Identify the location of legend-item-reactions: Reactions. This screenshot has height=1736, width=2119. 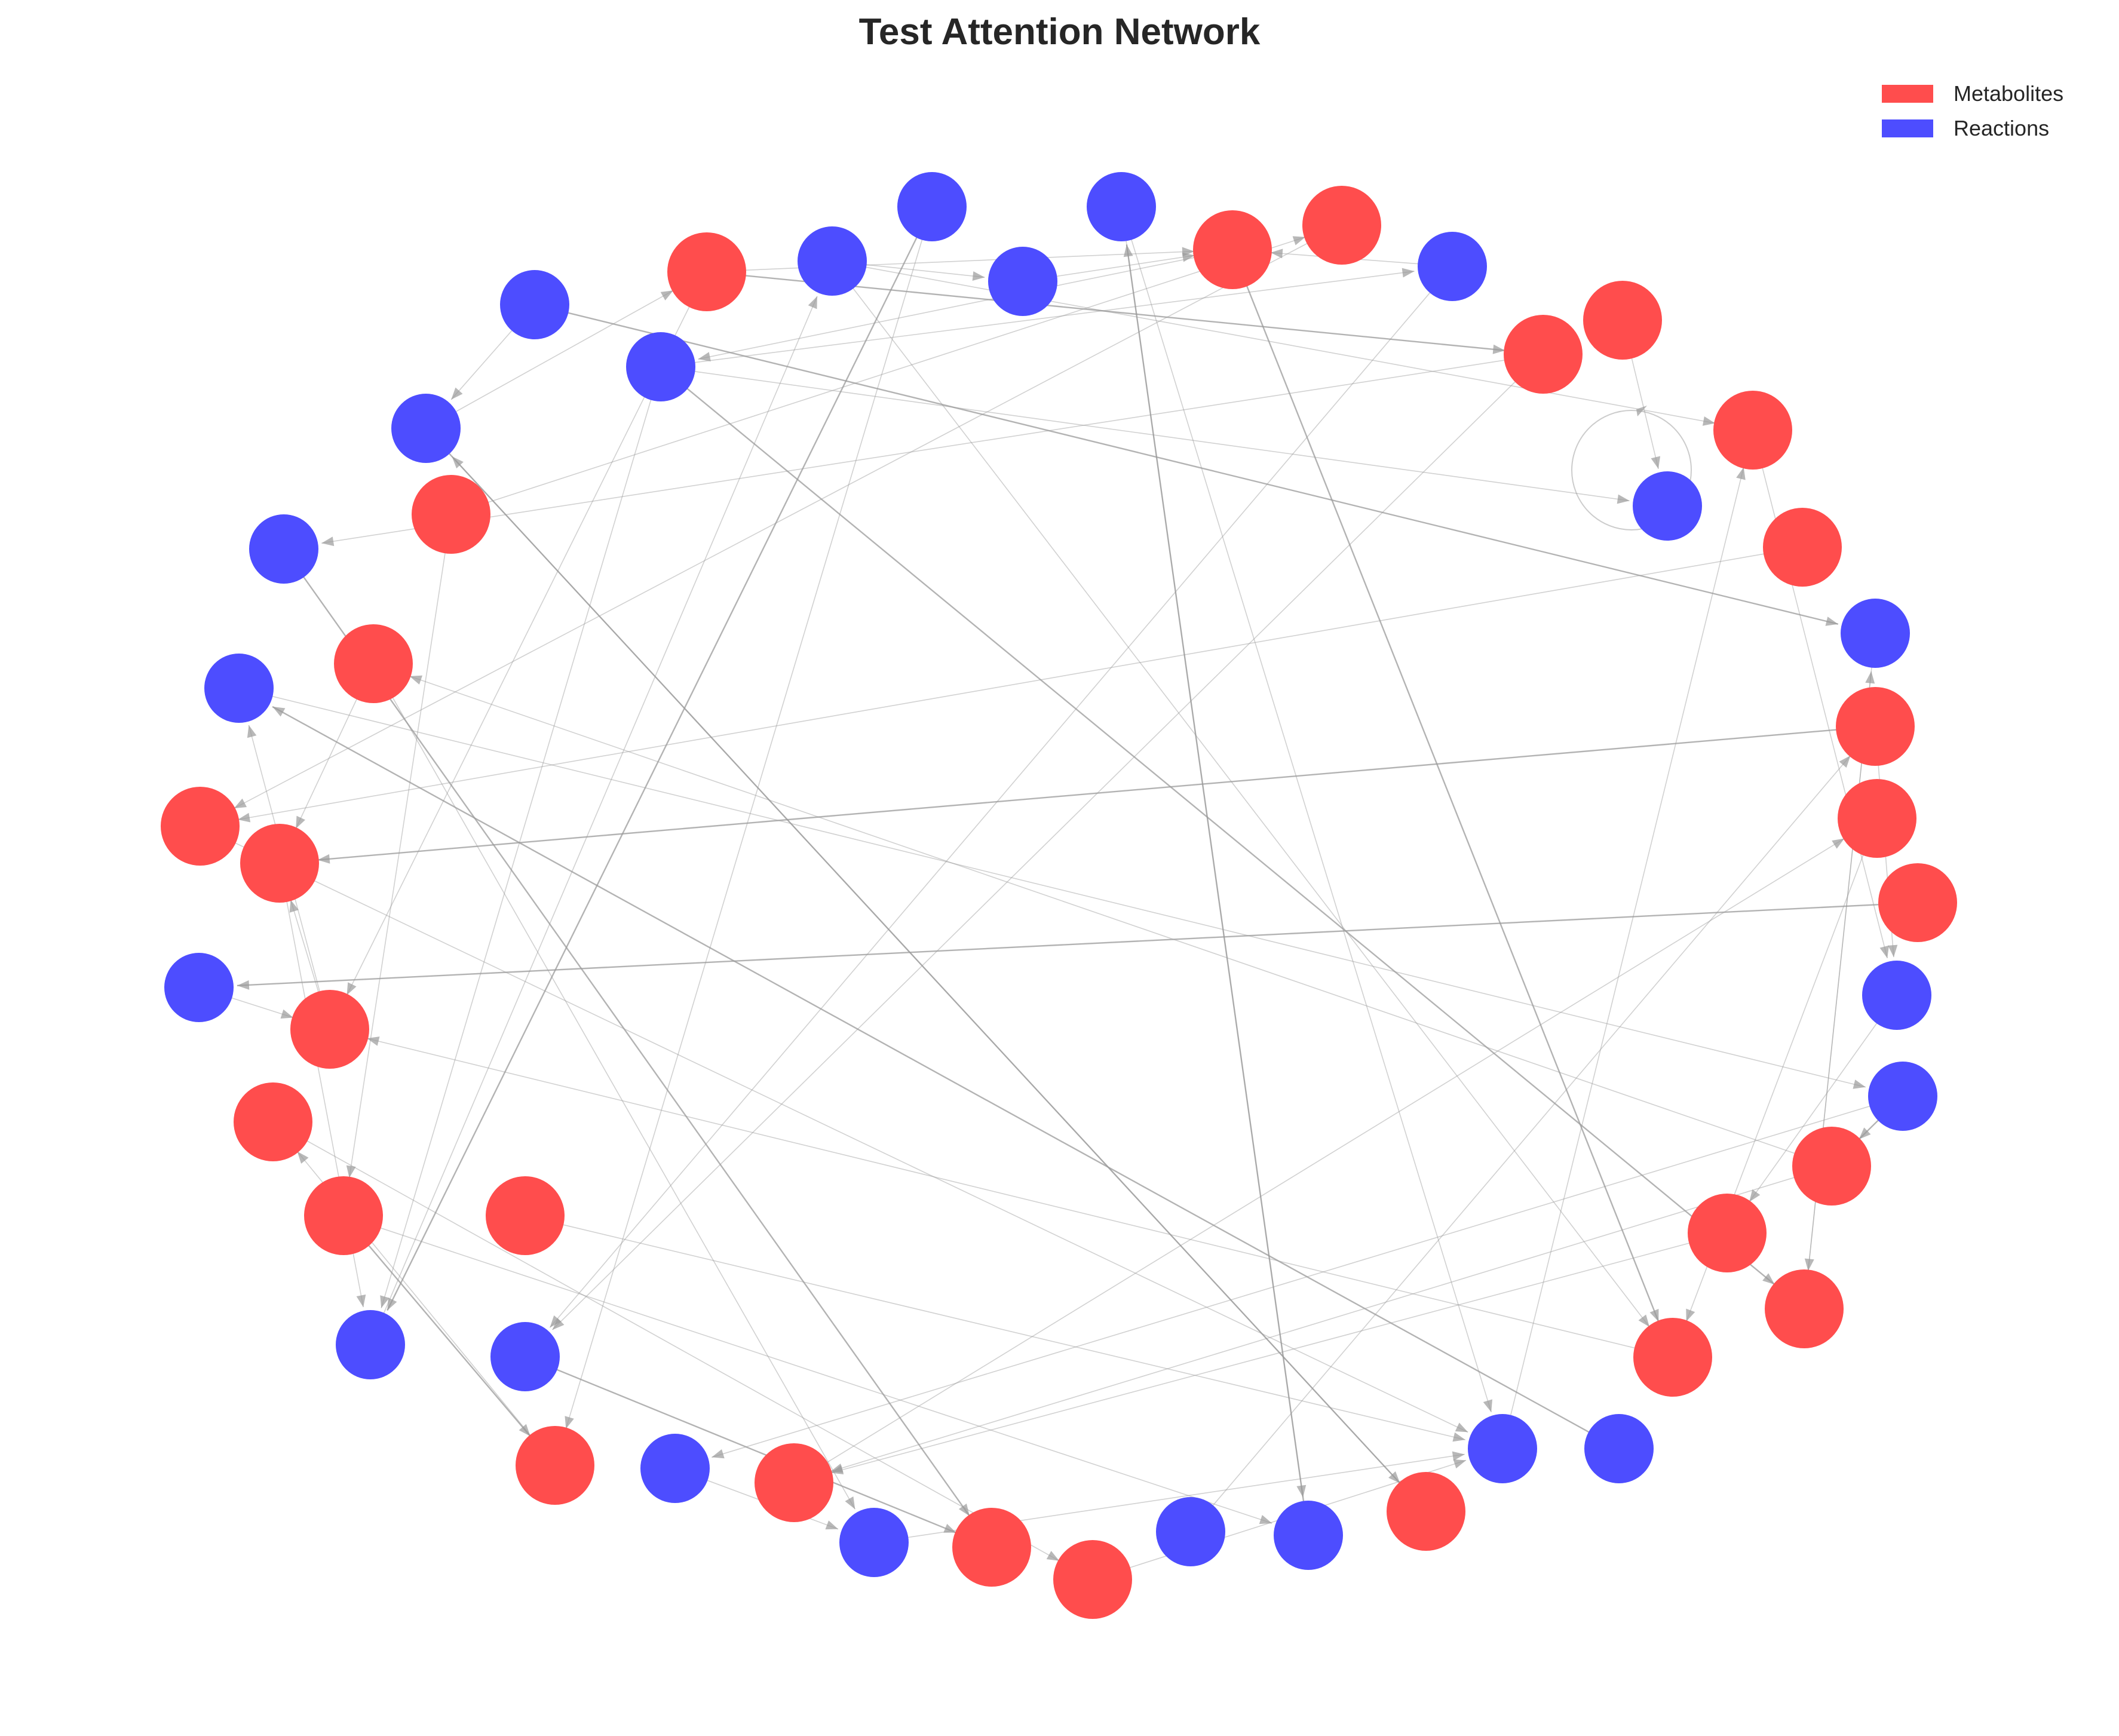
(1972, 128).